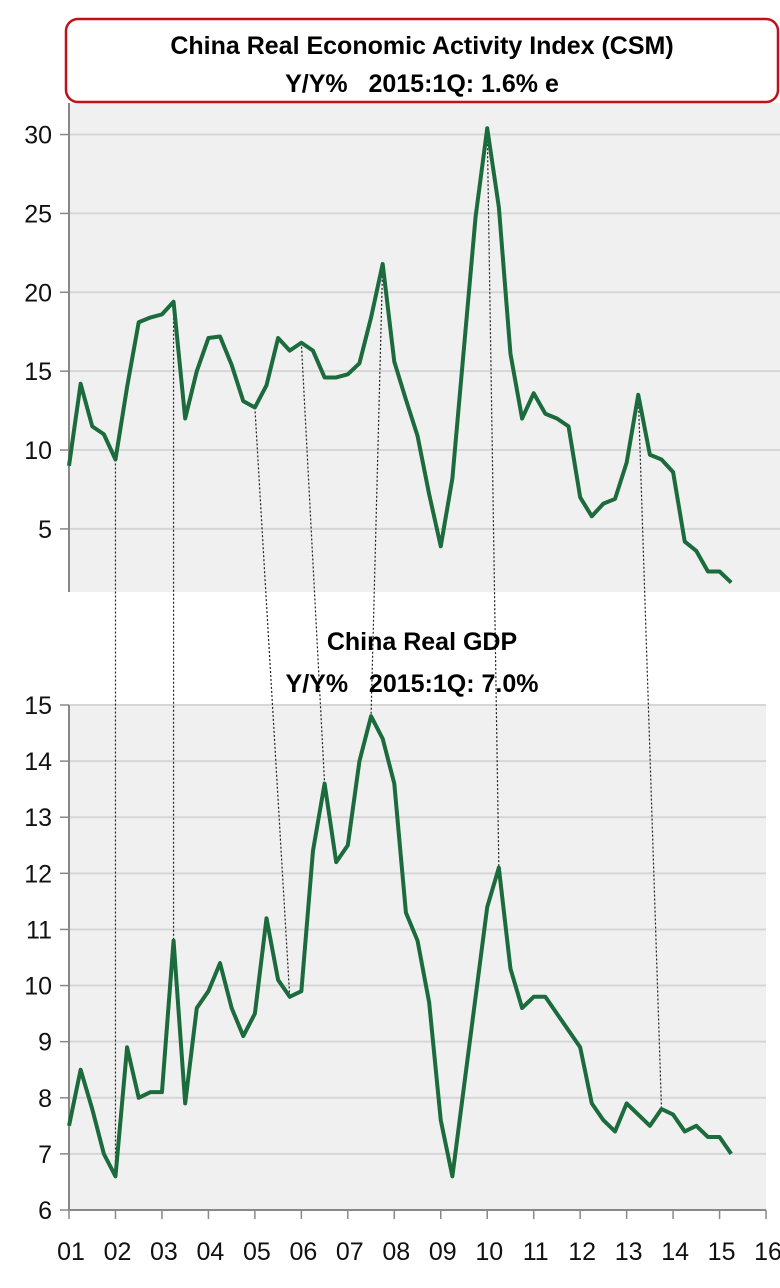 This screenshot has width=780, height=1288. Describe the element at coordinates (350, 1252) in the screenshot. I see `x-tick-label: 07` at that location.